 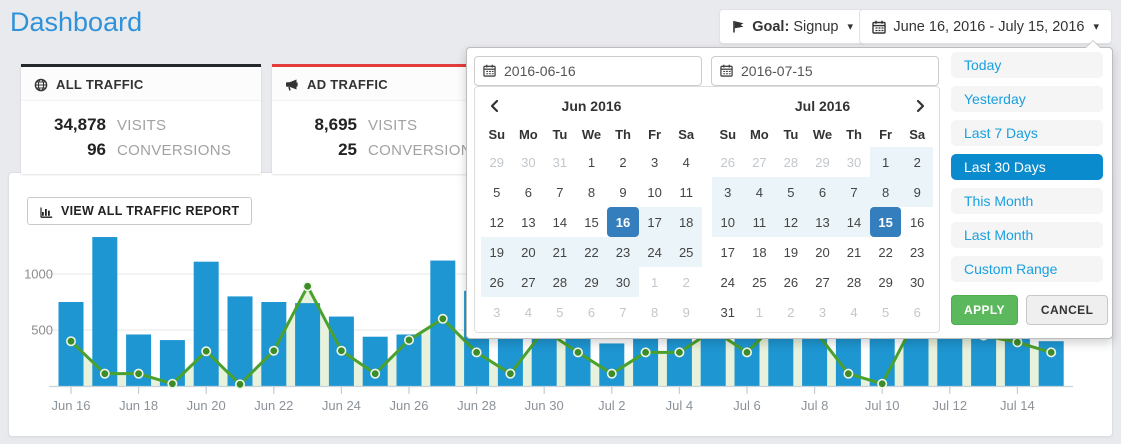 What do you see at coordinates (1027, 235) in the screenshot?
I see `range-item: Last Month` at bounding box center [1027, 235].